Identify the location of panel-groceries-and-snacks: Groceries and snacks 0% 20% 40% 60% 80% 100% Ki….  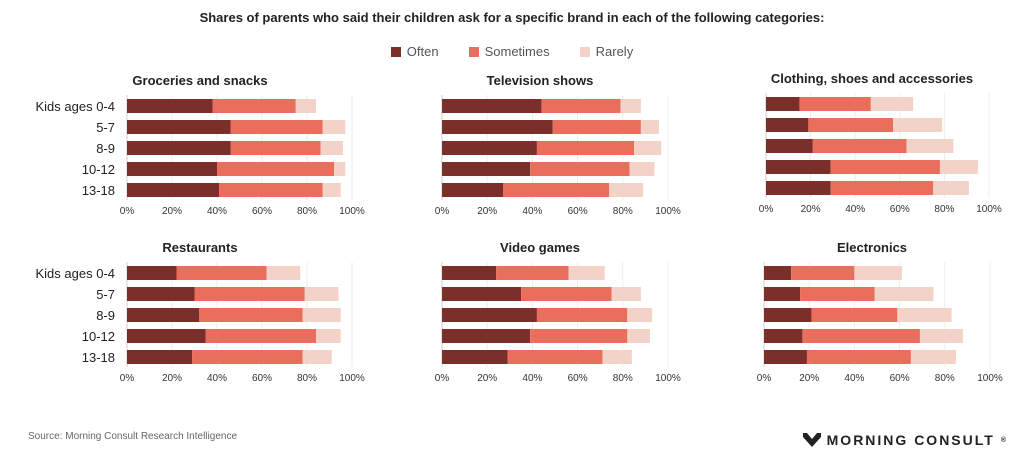
(200, 145).